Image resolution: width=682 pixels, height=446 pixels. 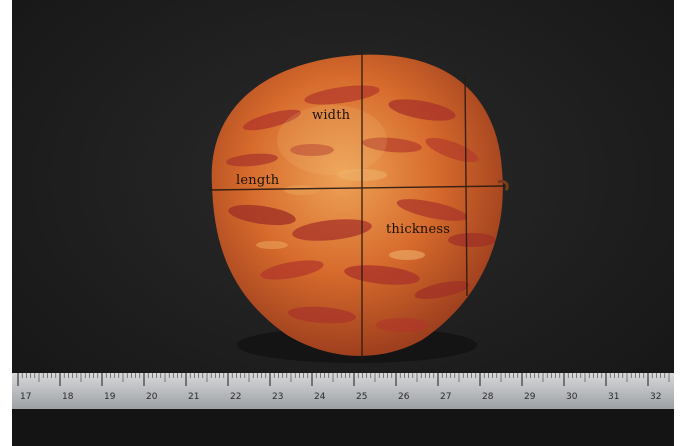 I want to click on ruler-number: 22, so click(x=235, y=397).